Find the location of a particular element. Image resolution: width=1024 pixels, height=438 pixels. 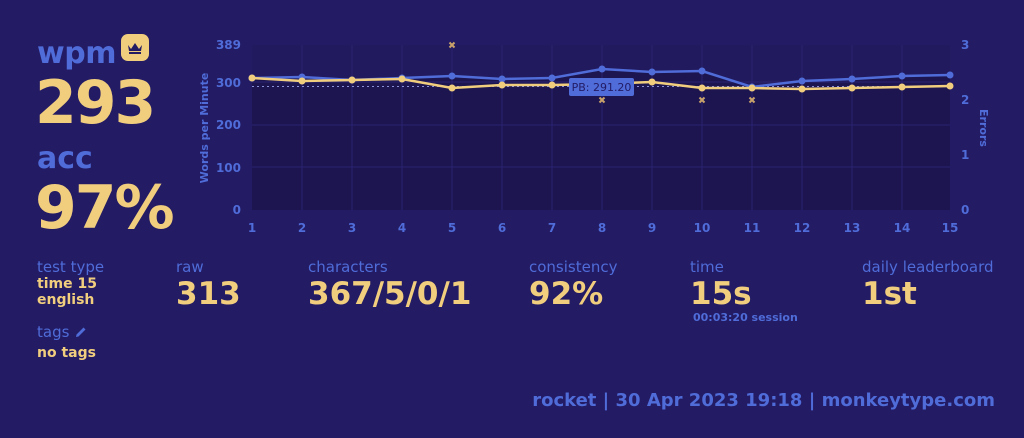

leaderboard-label: daily leaderboard is located at coordinates (928, 267).